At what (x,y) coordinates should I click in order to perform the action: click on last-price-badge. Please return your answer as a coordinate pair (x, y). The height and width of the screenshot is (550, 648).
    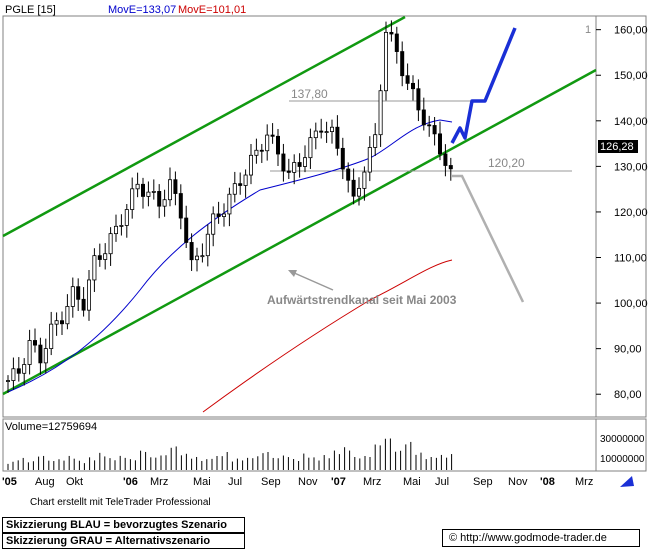
    Looking at the image, I should click on (618, 146).